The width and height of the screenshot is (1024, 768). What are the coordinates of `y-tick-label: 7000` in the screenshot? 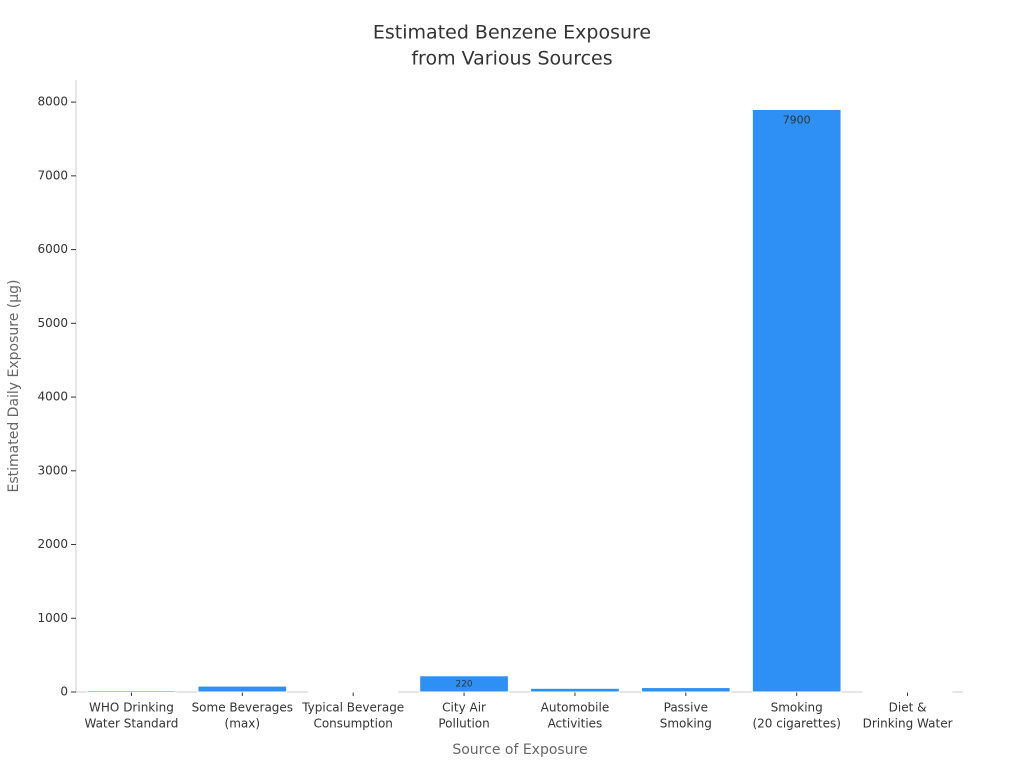 It's located at (52, 175).